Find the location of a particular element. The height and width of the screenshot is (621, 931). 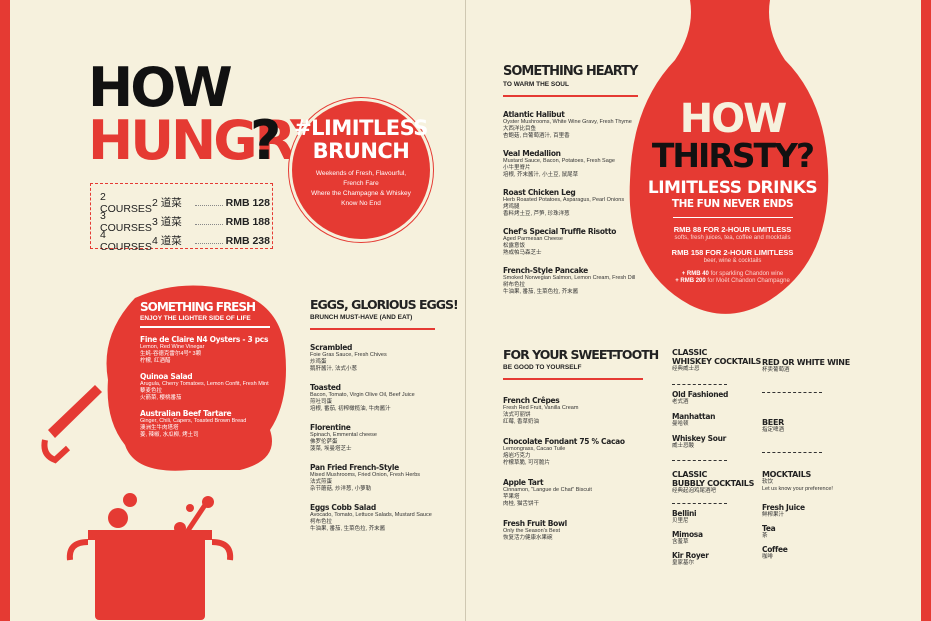

sweet-subheading: BE GOOD TO YOURSELF is located at coordinates (542, 367).